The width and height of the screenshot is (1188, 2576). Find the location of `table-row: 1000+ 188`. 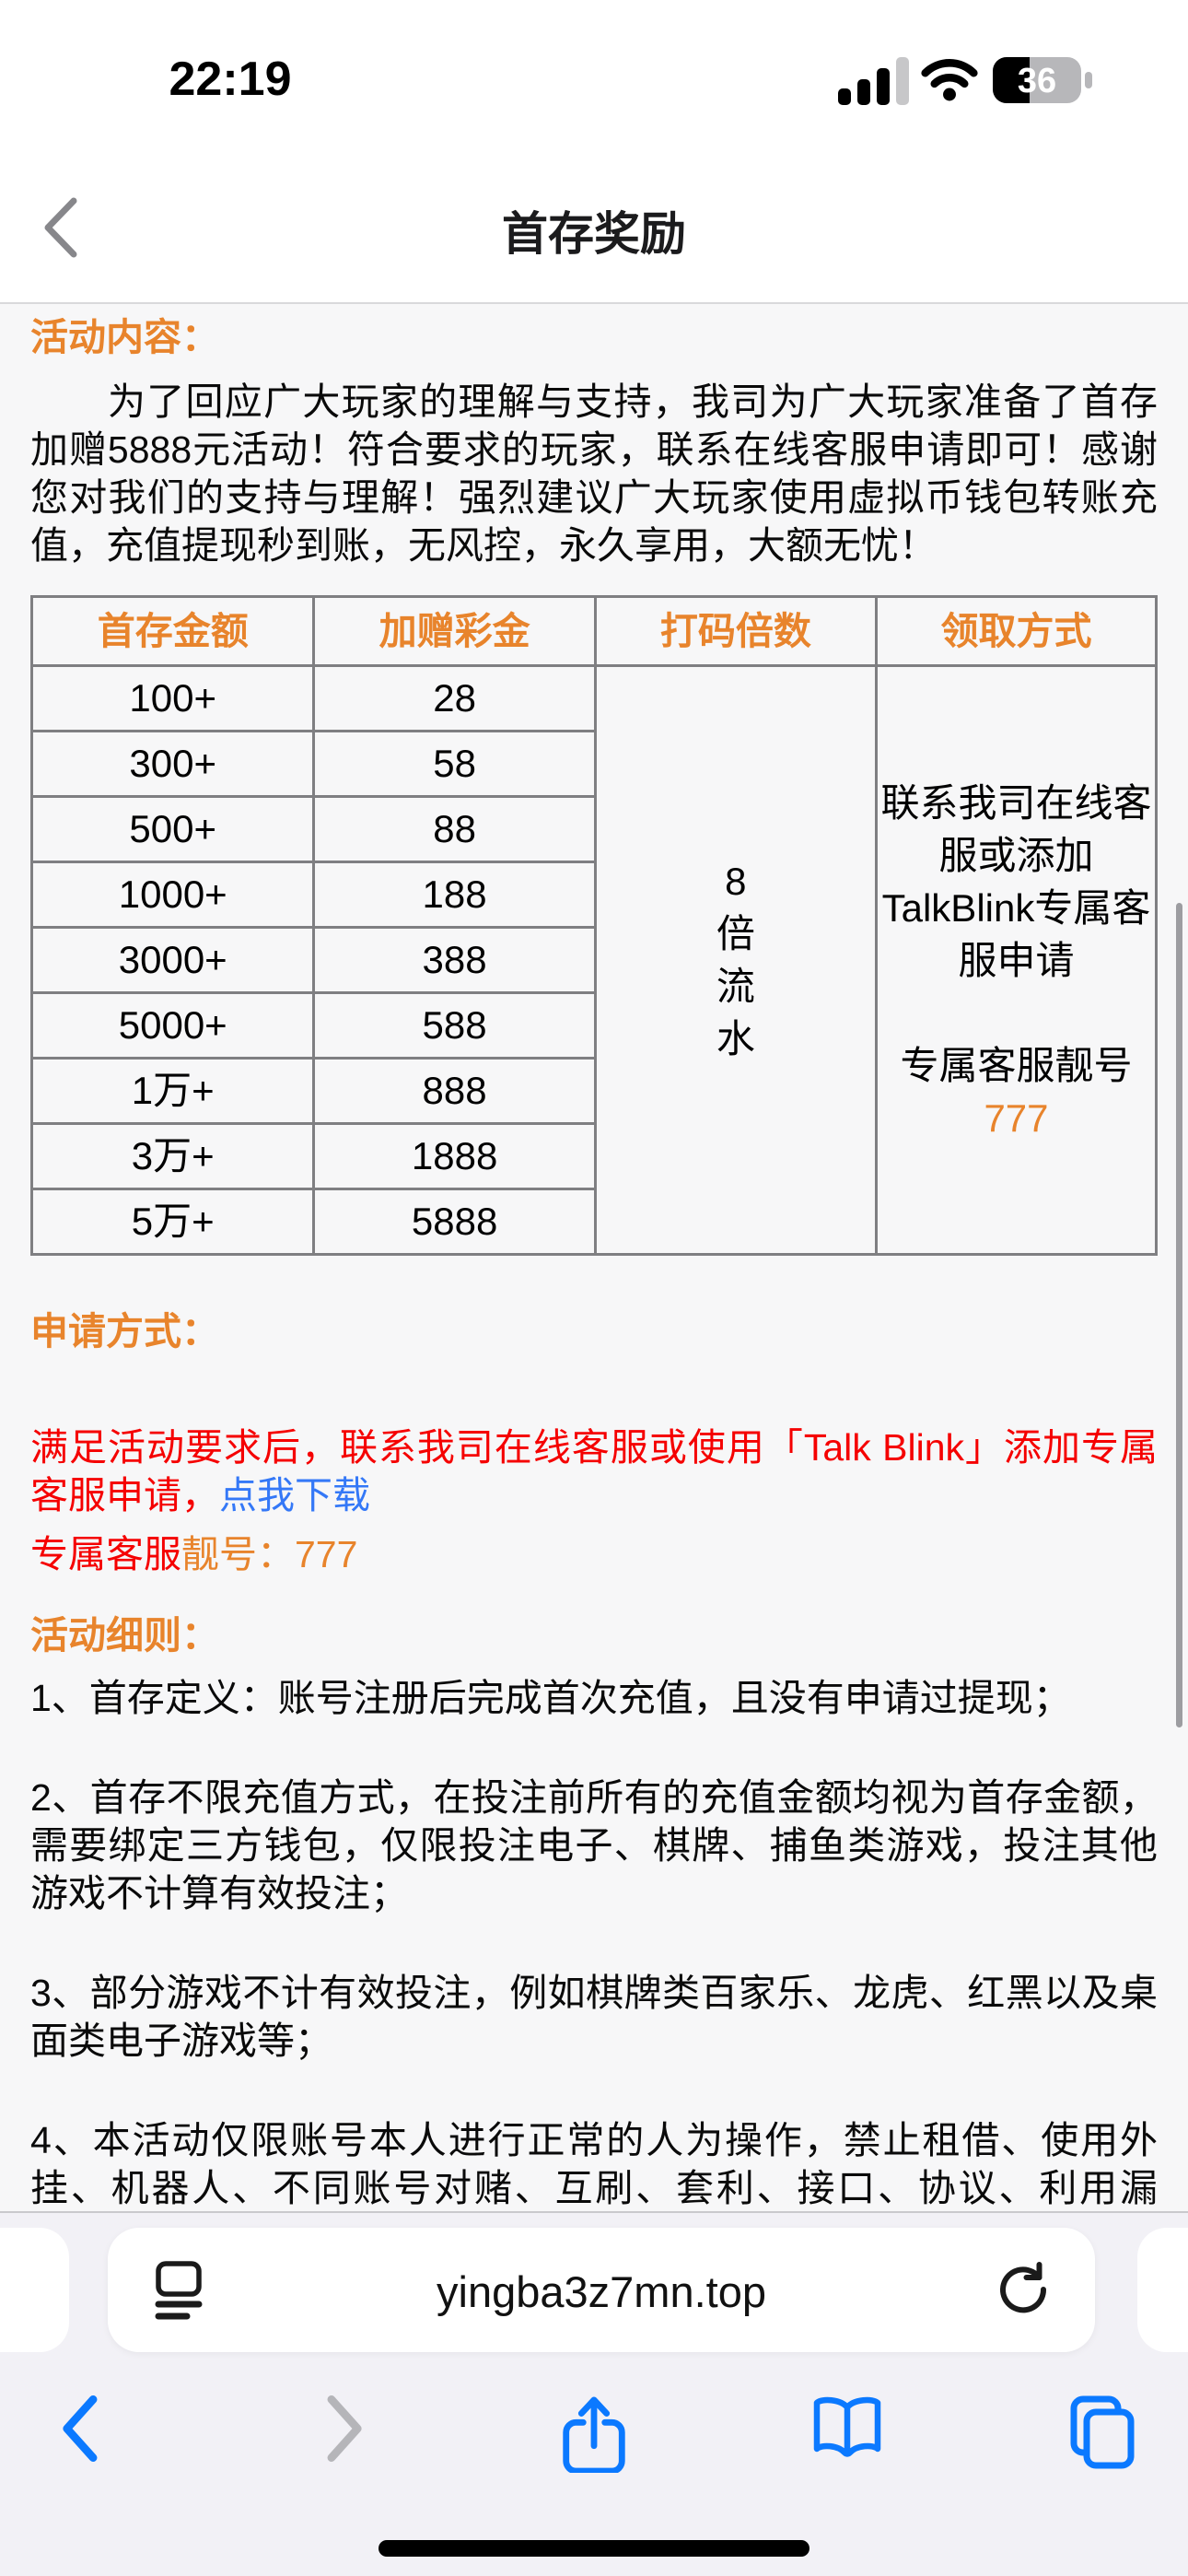

table-row: 1000+ 188 is located at coordinates (593, 895).